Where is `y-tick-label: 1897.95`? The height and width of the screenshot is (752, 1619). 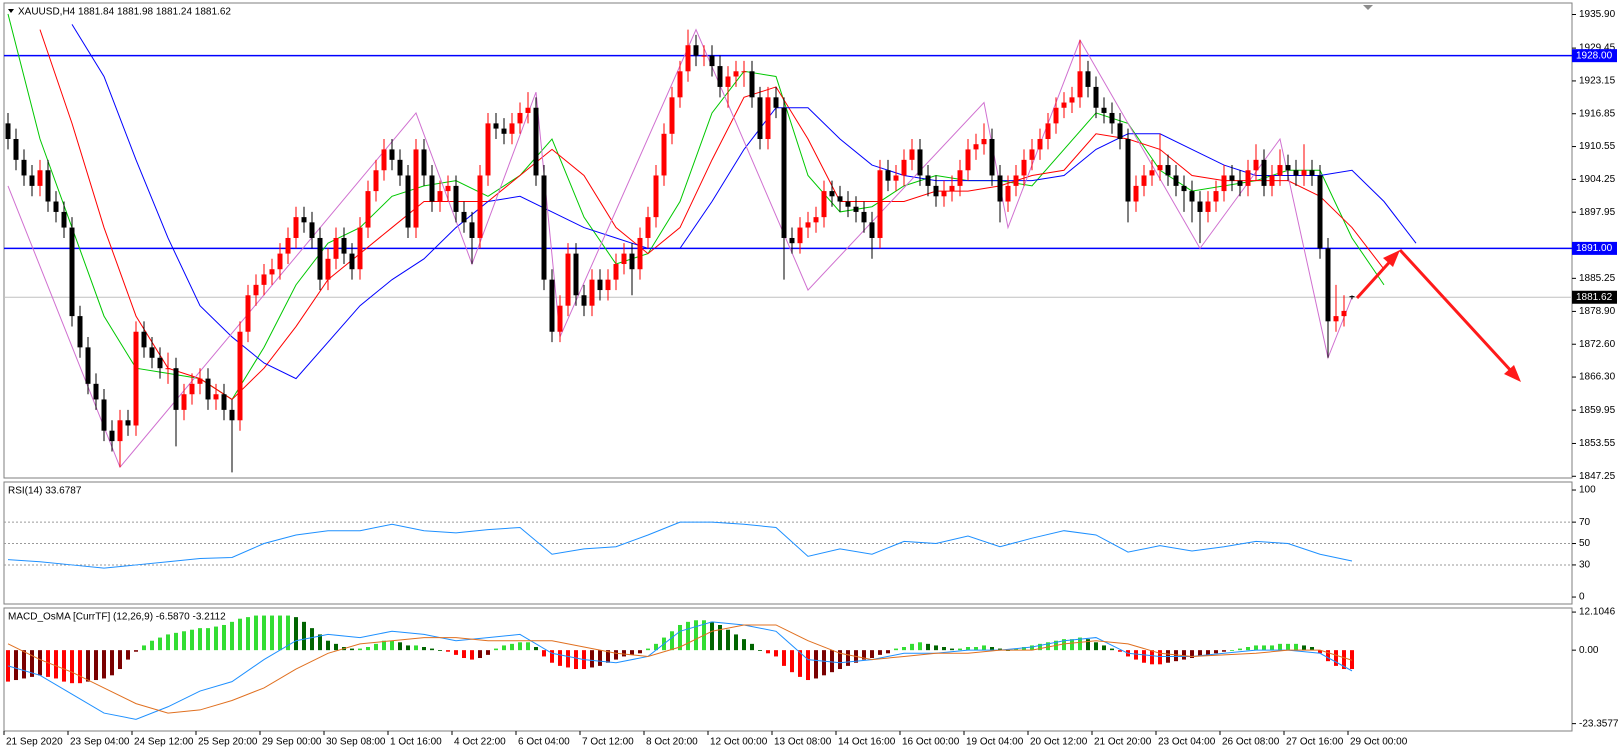
y-tick-label: 1897.95 is located at coordinates (1597, 212).